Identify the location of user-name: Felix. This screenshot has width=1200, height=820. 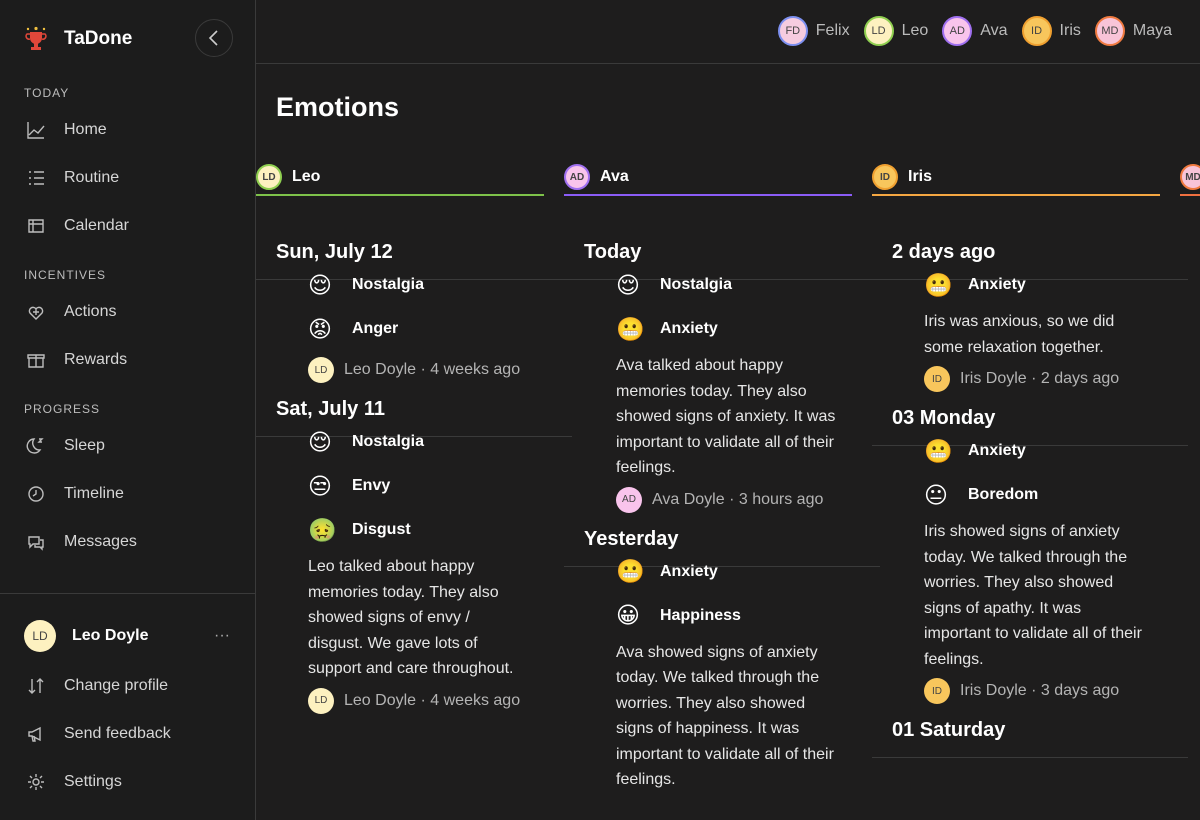
(832, 30).